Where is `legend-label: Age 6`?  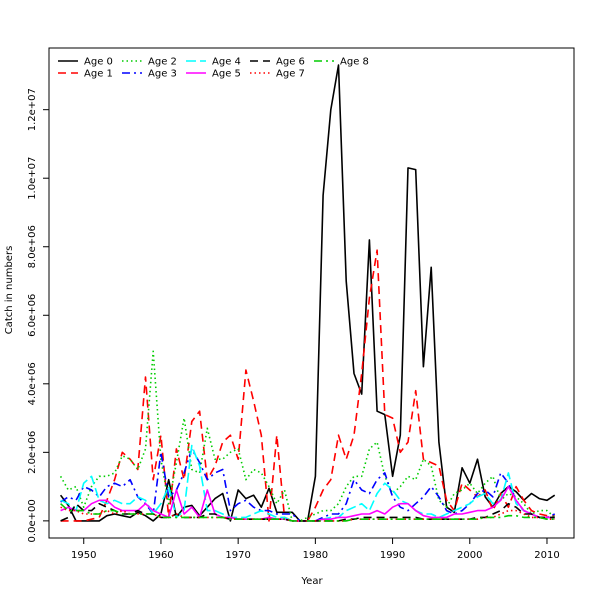 legend-label: Age 6 is located at coordinates (290, 62).